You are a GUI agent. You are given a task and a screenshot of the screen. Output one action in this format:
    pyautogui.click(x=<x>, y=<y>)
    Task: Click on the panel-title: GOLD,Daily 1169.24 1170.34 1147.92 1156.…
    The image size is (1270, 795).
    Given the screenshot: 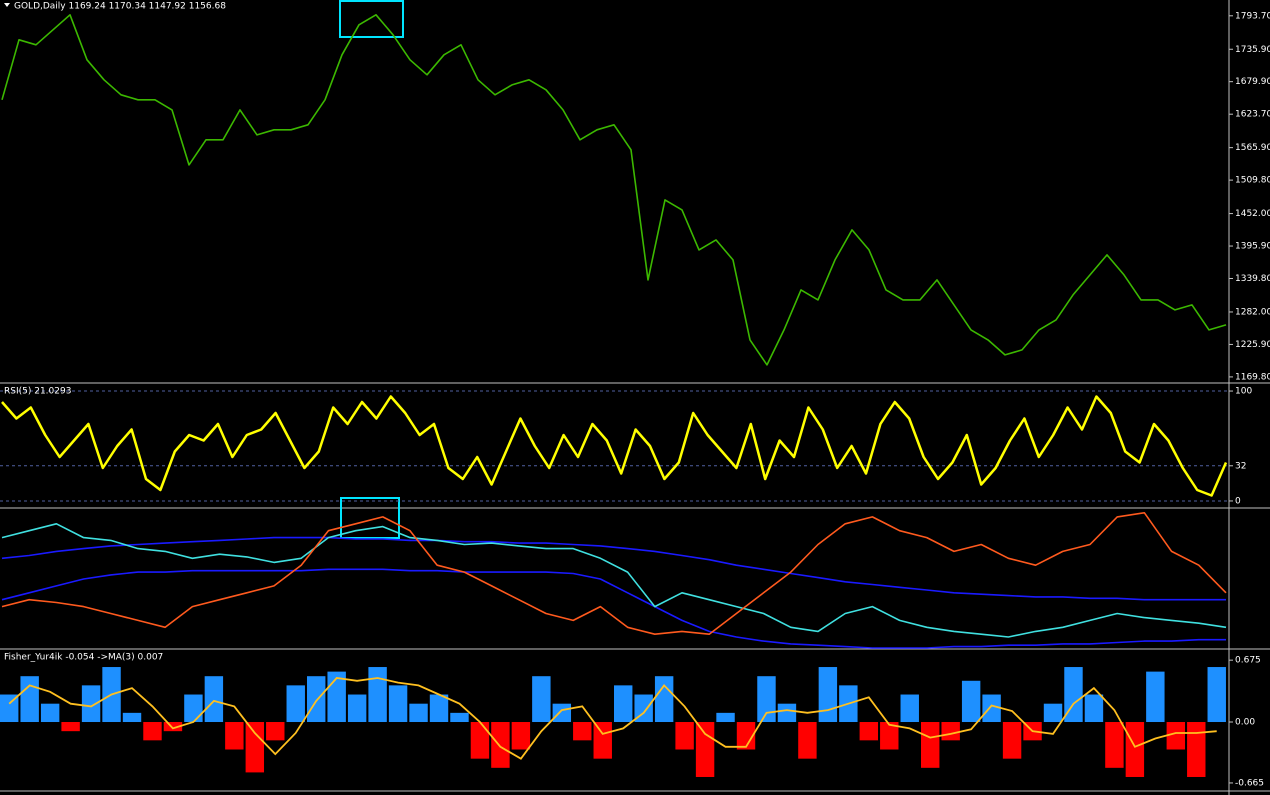 What is the action you would take?
    pyautogui.click(x=120, y=7)
    